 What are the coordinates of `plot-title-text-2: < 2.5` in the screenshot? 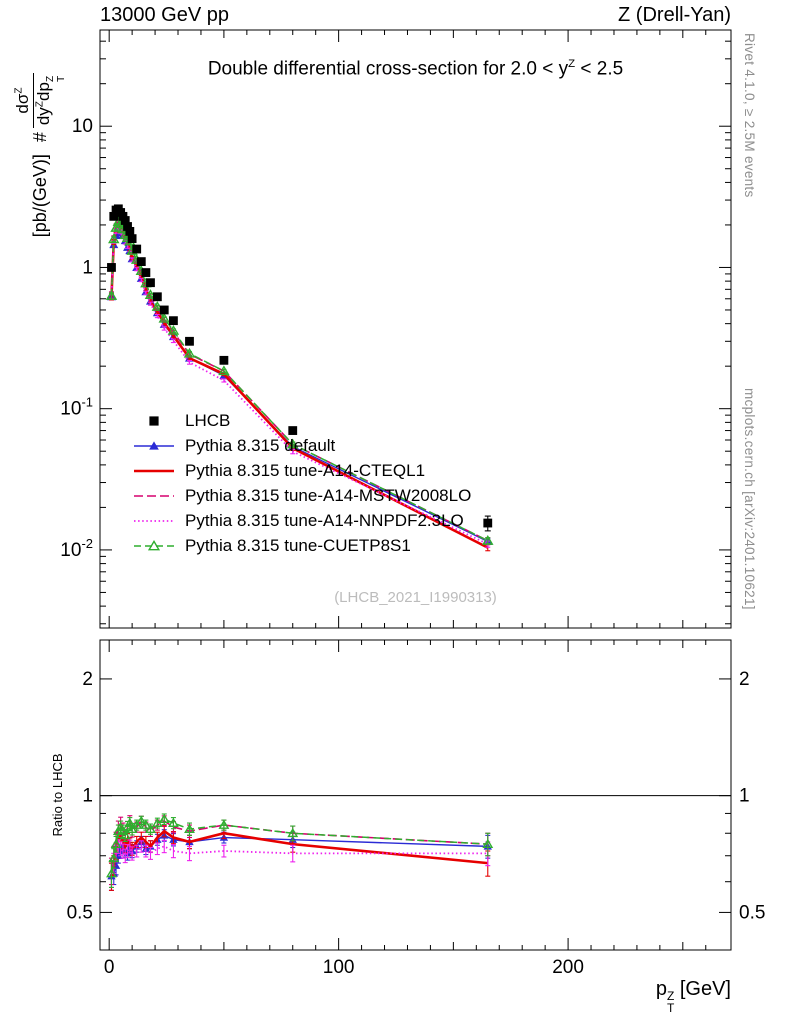 It's located at (599, 69).